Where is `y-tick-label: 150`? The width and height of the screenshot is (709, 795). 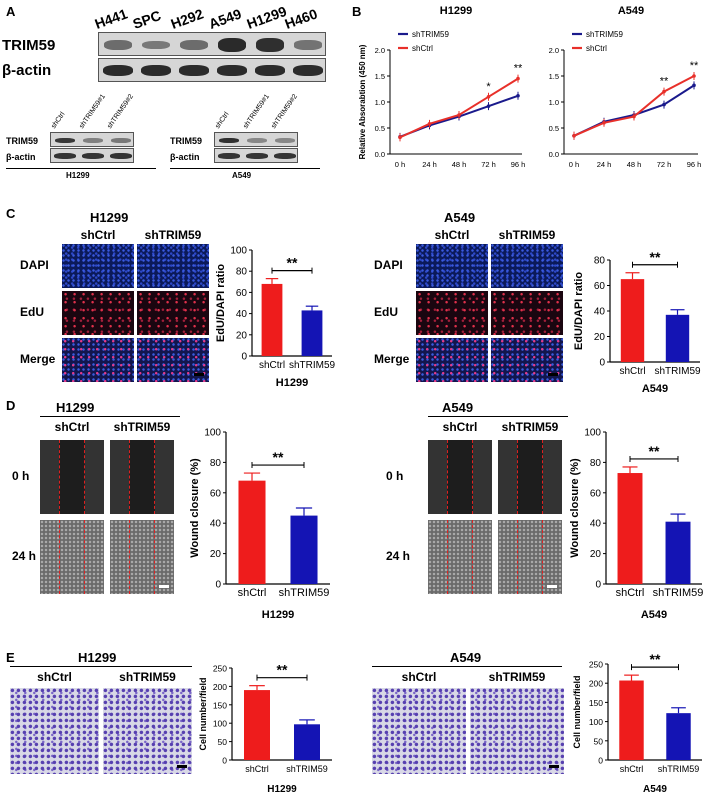 y-tick-label: 150 is located at coordinates (596, 703).